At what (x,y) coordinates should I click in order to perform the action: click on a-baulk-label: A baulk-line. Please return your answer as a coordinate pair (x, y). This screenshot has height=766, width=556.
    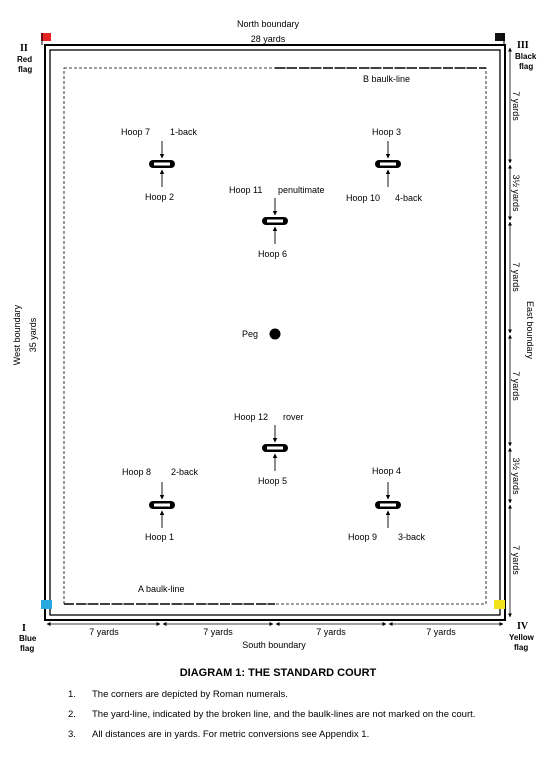
    Looking at the image, I should click on (161, 589).